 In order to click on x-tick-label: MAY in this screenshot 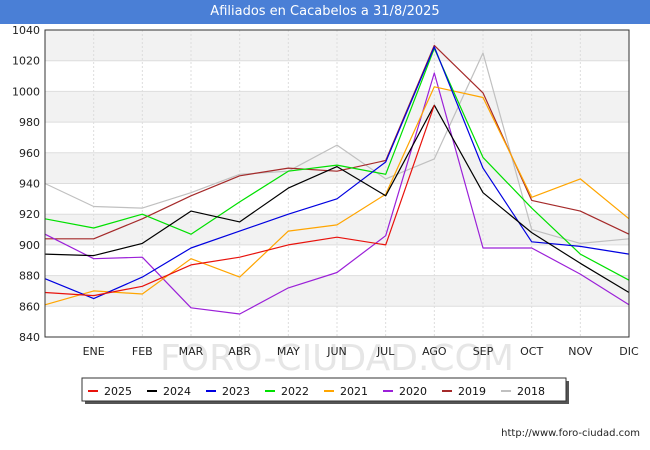, I will do `click(288, 351)`.